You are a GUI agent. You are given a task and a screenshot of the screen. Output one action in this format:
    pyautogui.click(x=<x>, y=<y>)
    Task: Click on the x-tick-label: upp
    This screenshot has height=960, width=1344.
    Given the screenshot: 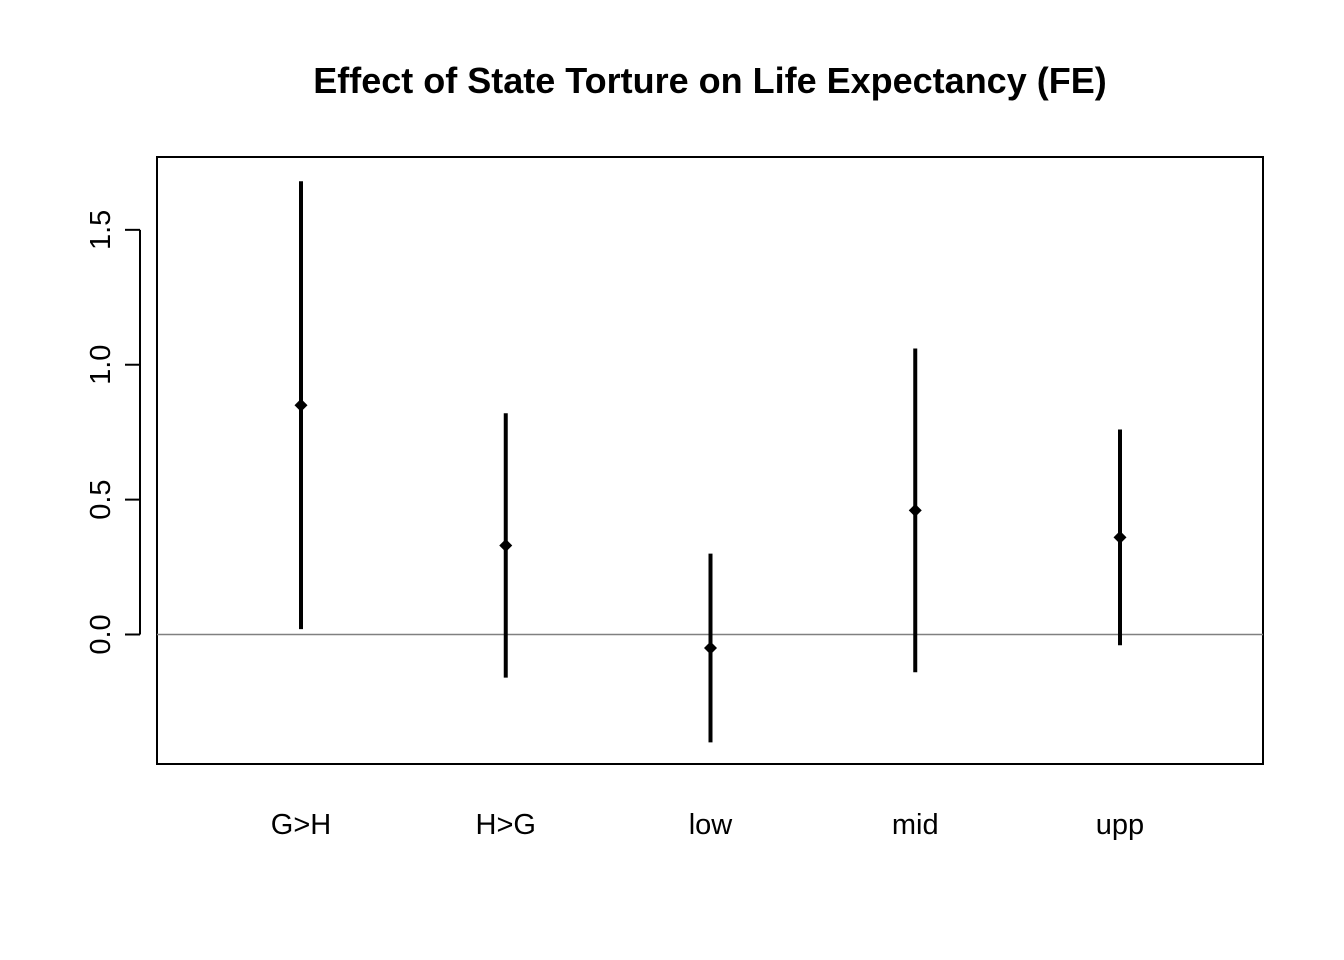 What is the action you would take?
    pyautogui.click(x=1120, y=825)
    